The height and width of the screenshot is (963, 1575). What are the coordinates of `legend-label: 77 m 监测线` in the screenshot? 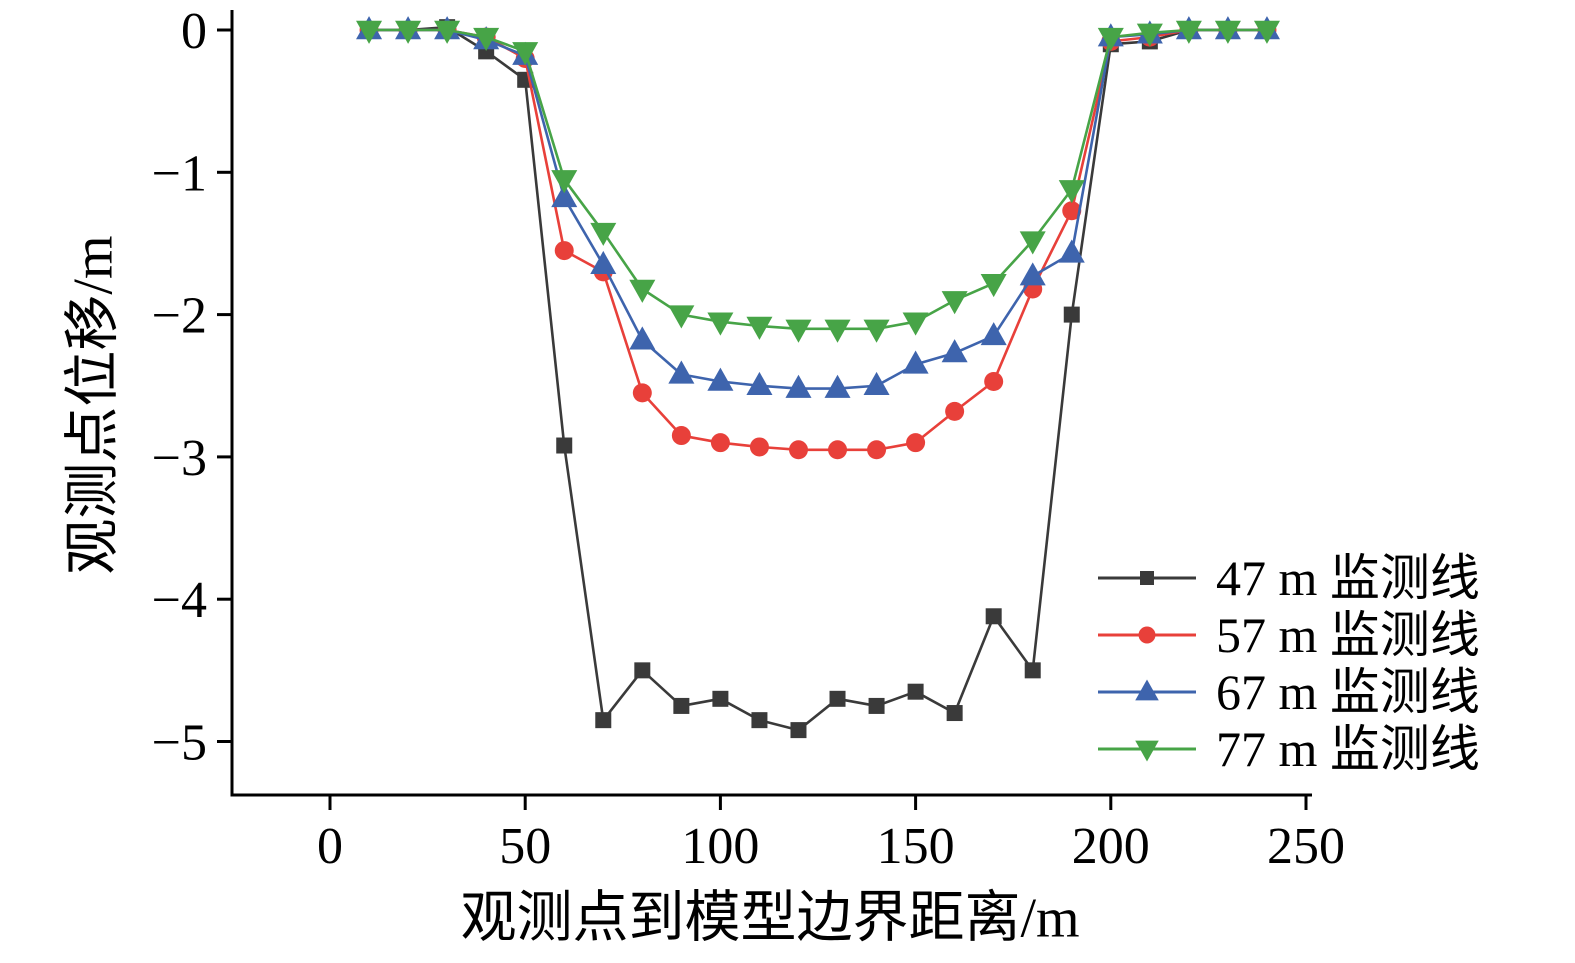 It's located at (1348, 749).